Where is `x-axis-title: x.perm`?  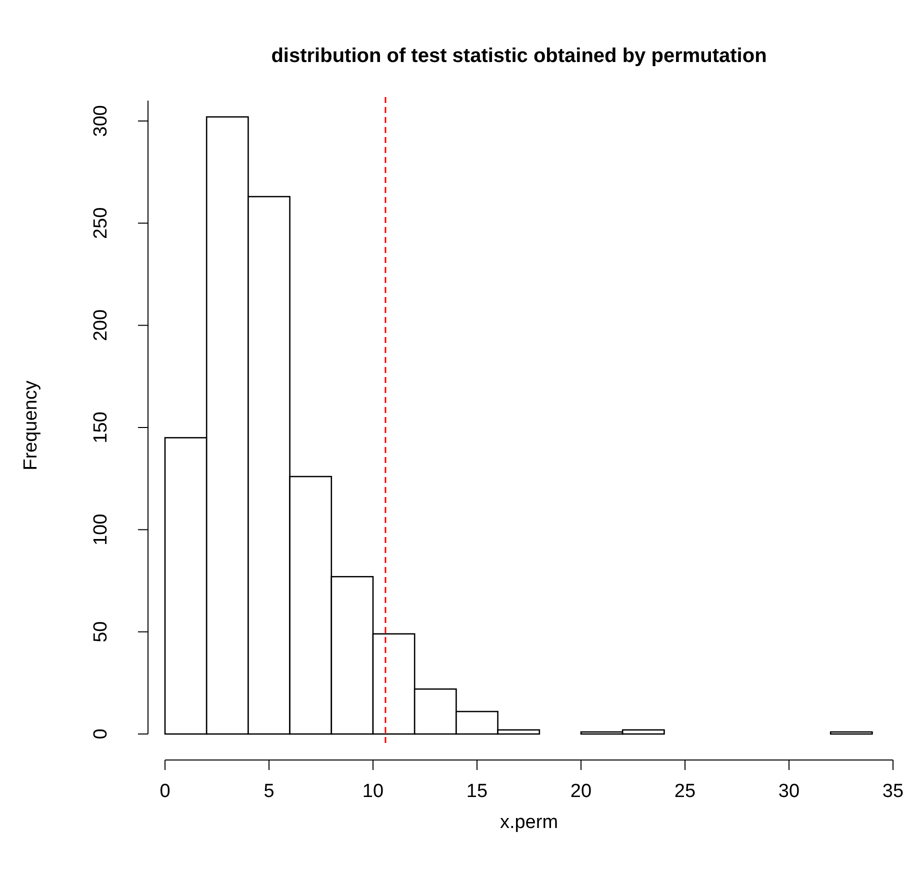 x-axis-title: x.perm is located at coordinates (529, 822).